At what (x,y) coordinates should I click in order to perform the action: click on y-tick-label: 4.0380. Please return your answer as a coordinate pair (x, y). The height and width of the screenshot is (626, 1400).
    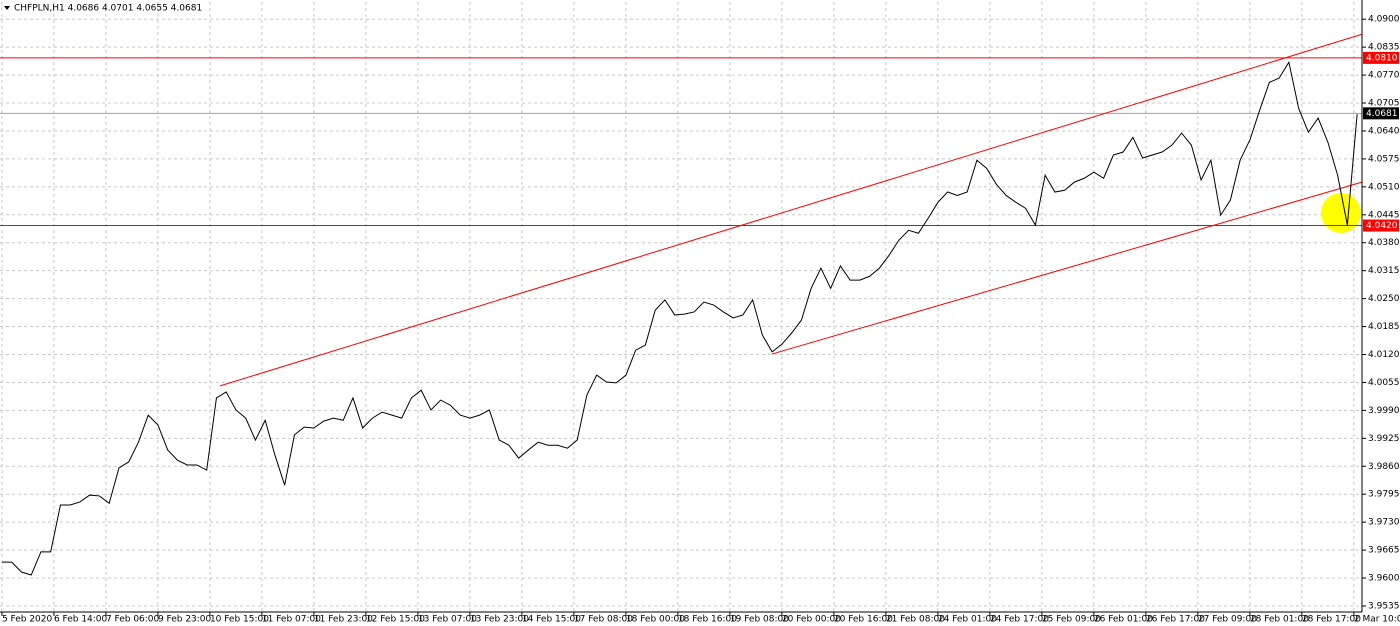
    Looking at the image, I should click on (1384, 243).